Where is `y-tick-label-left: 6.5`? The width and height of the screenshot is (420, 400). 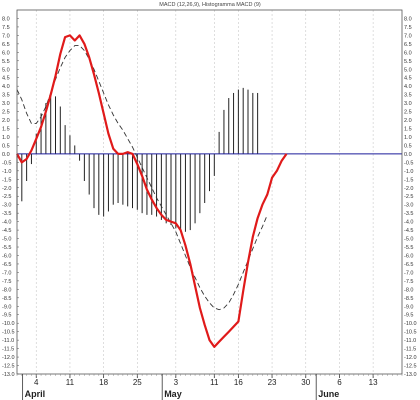
y-tick-label-left: 6.5 is located at coordinates (6, 45).